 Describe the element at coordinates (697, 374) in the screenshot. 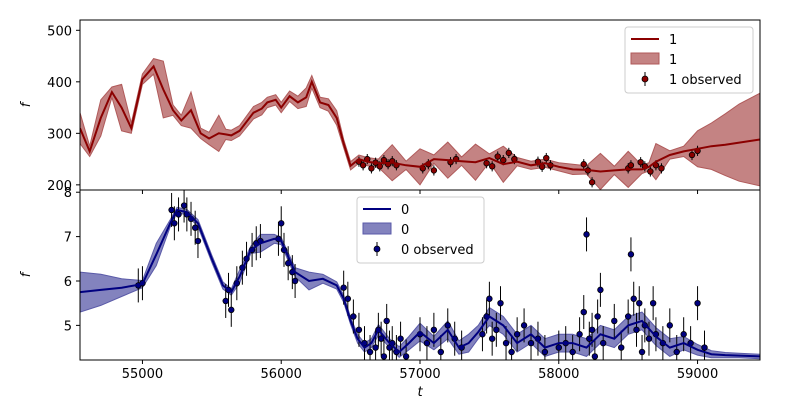

I see `x-tick-label: 59000` at that location.